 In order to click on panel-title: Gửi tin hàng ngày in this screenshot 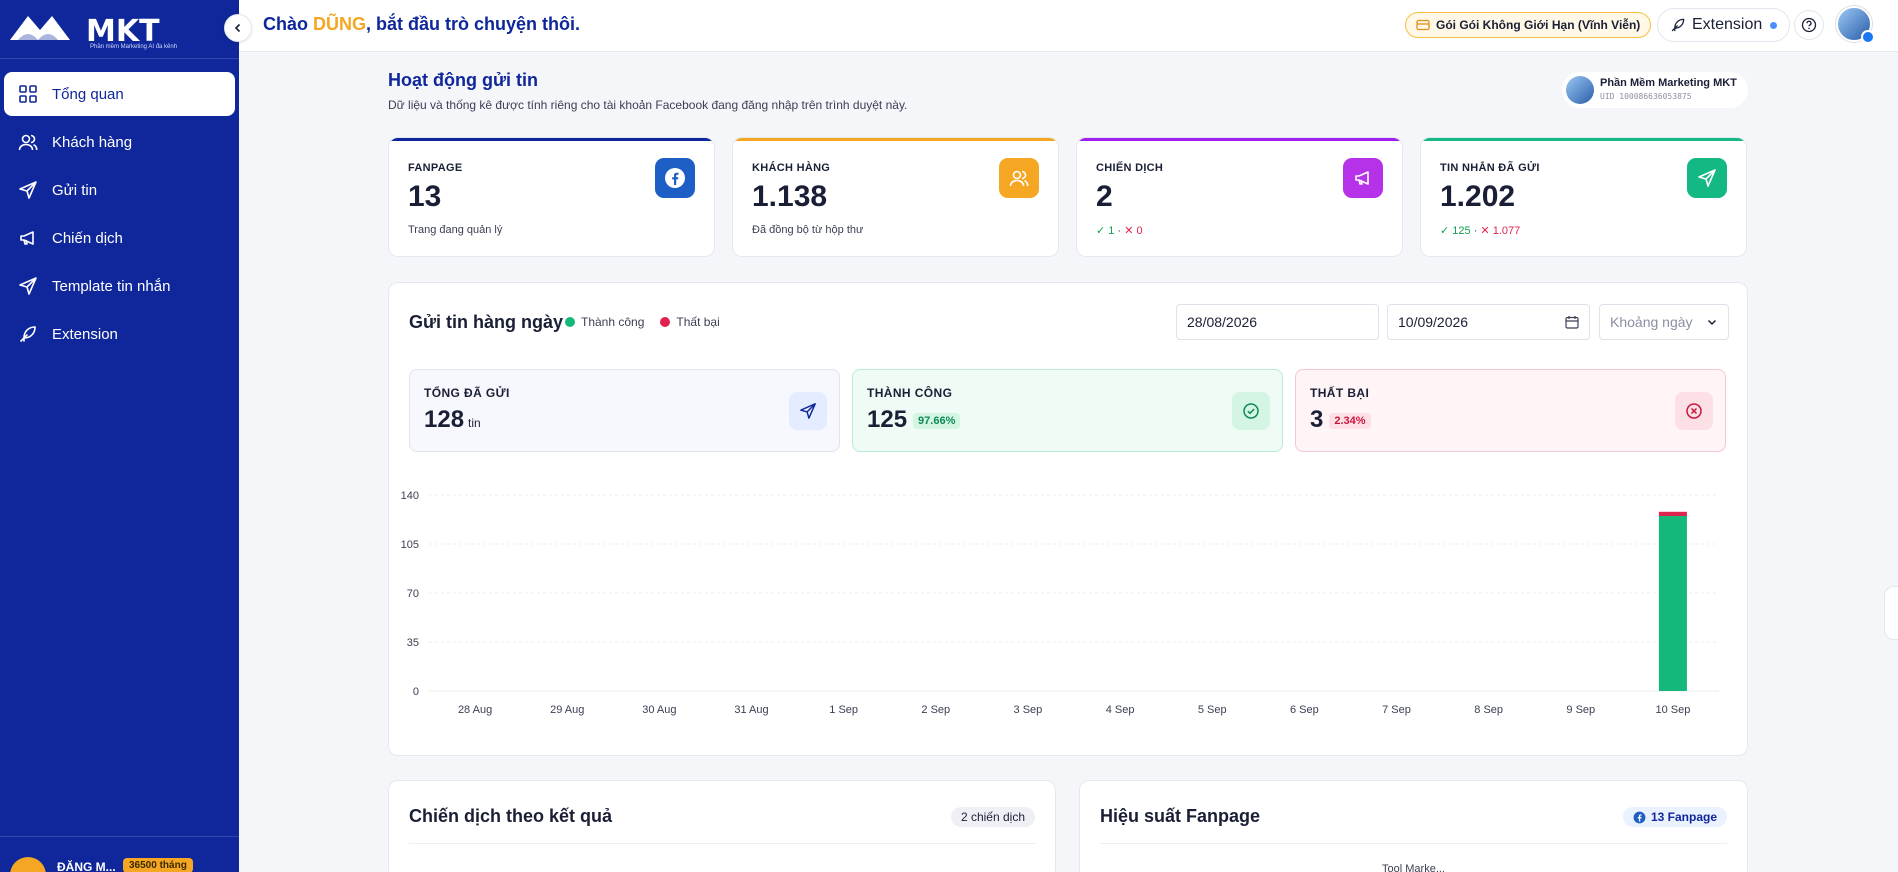, I will do `click(486, 322)`.